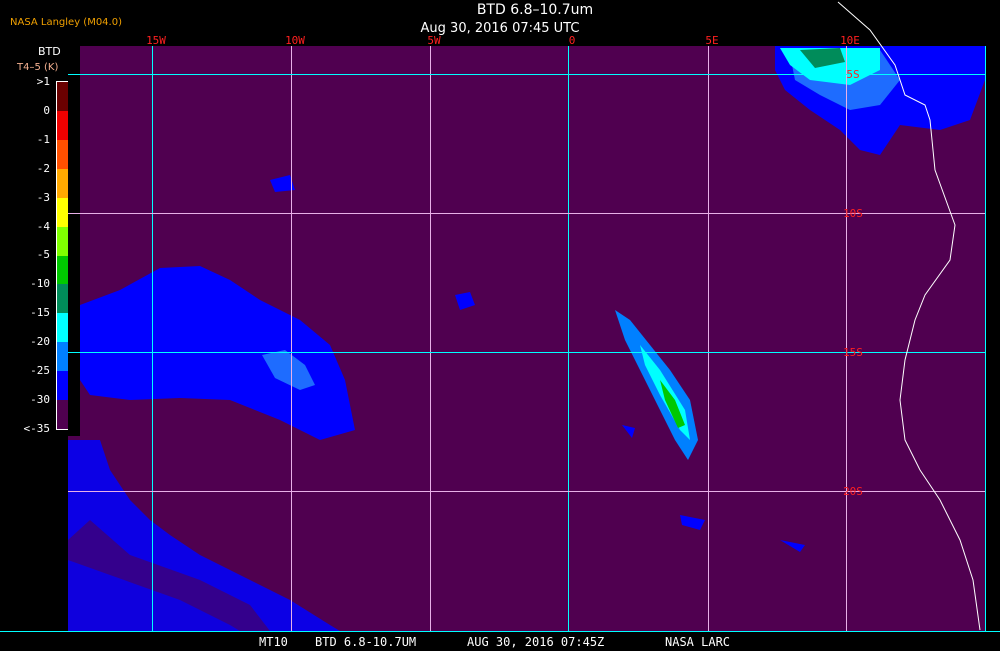 This screenshot has width=1000, height=651. Describe the element at coordinates (572, 40) in the screenshot. I see `grid-label: 0` at that location.